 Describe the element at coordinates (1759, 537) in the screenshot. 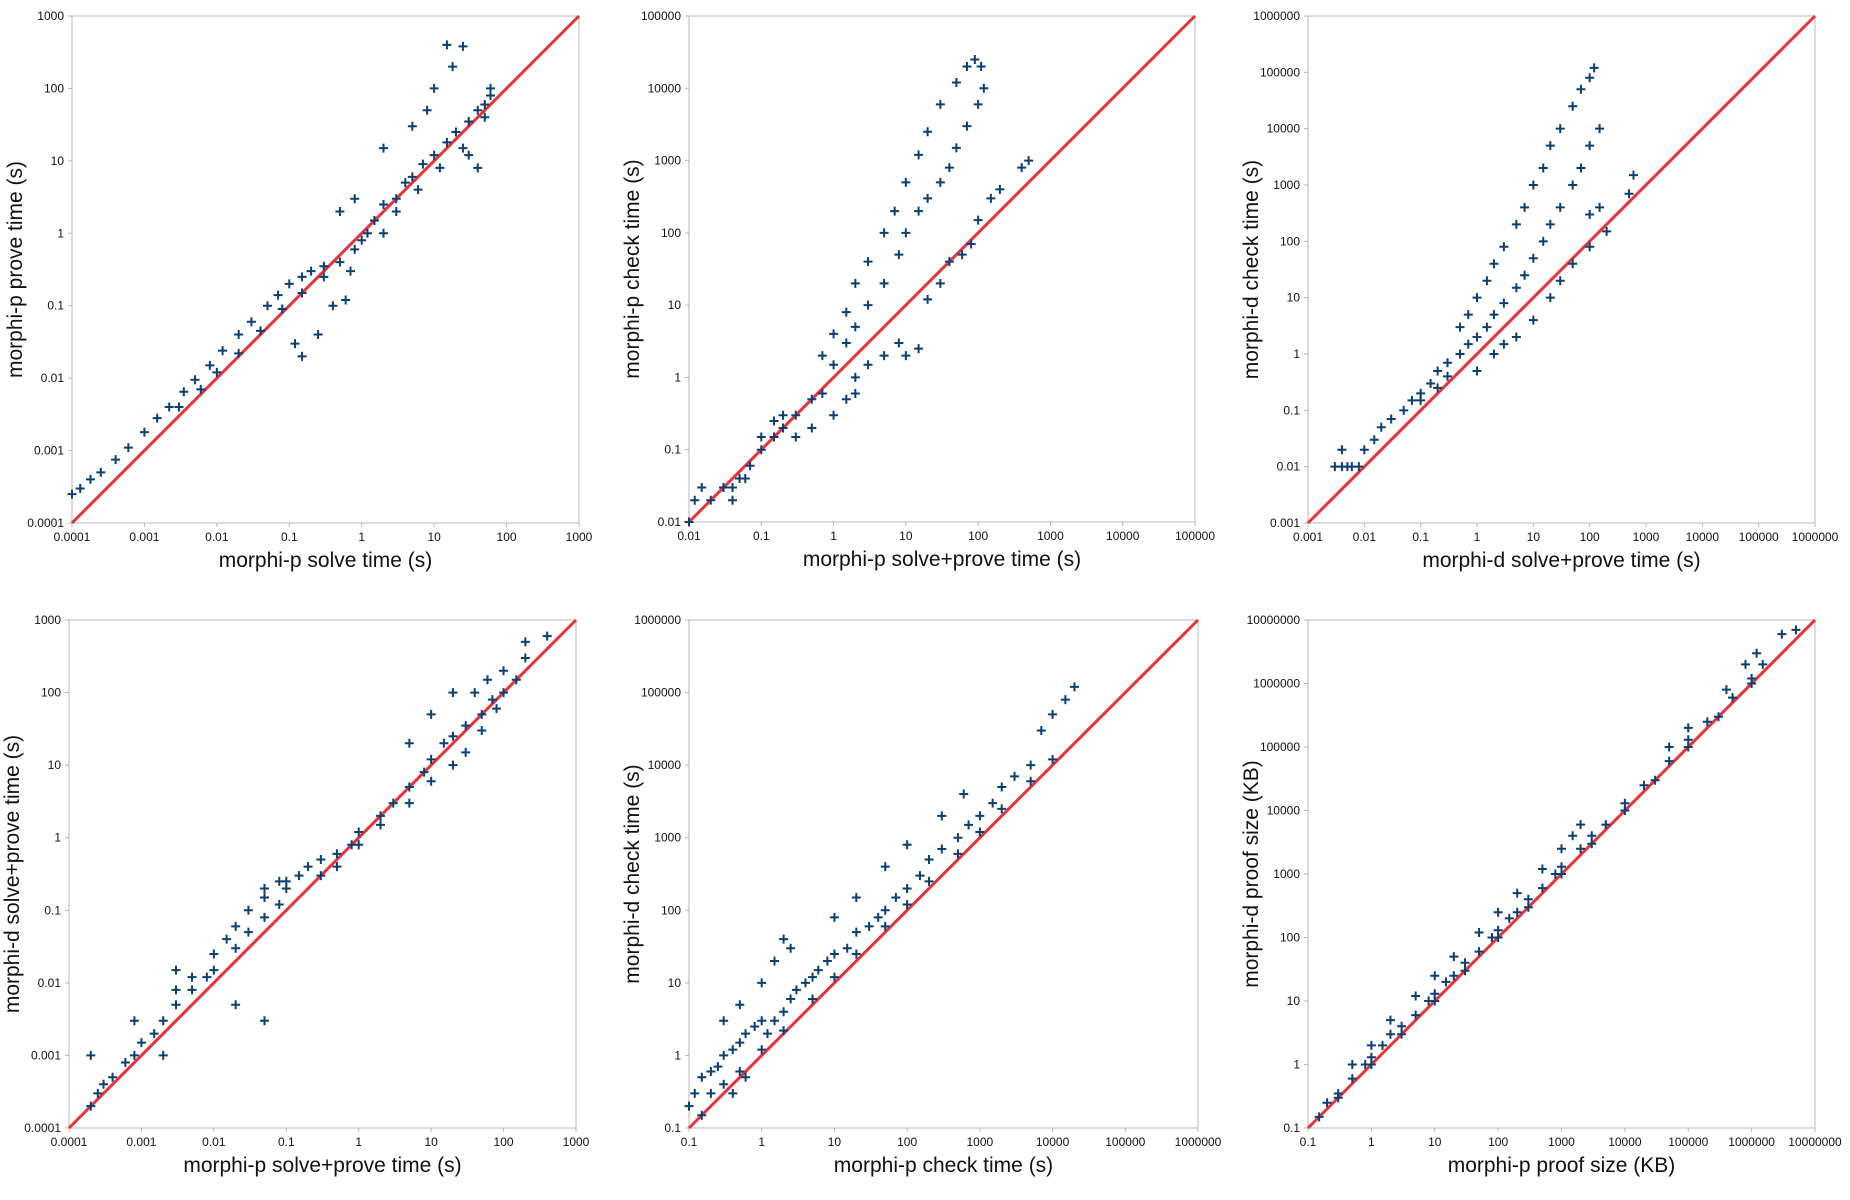

I see `x-tick-label: 100000` at that location.